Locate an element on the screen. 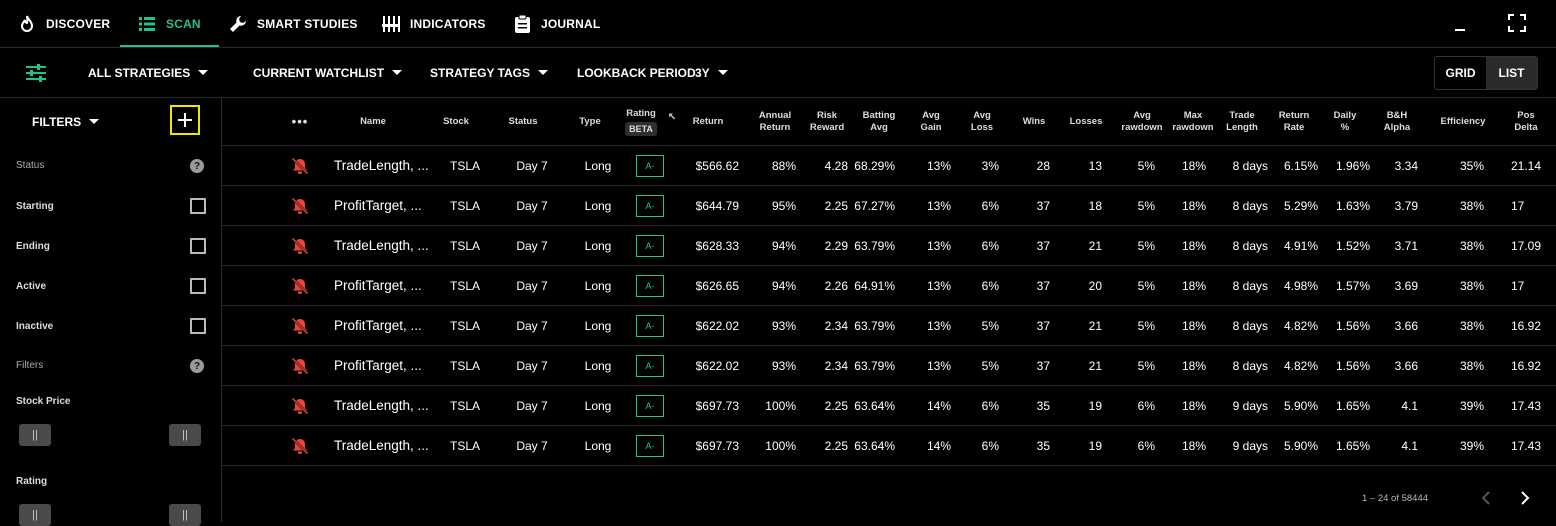  header-wins: Wins is located at coordinates (1034, 121).